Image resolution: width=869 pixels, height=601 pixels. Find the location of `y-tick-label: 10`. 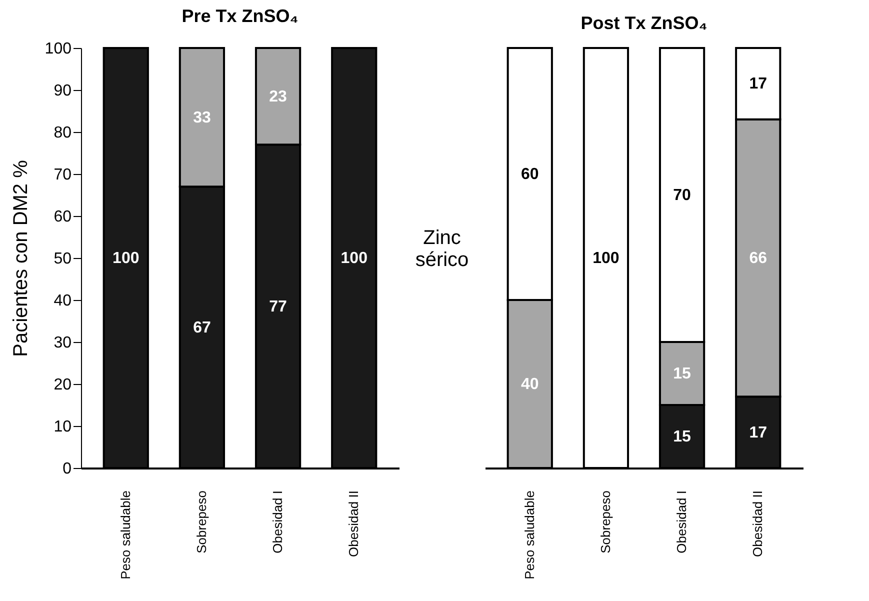

y-tick-label: 10 is located at coordinates (63, 427).